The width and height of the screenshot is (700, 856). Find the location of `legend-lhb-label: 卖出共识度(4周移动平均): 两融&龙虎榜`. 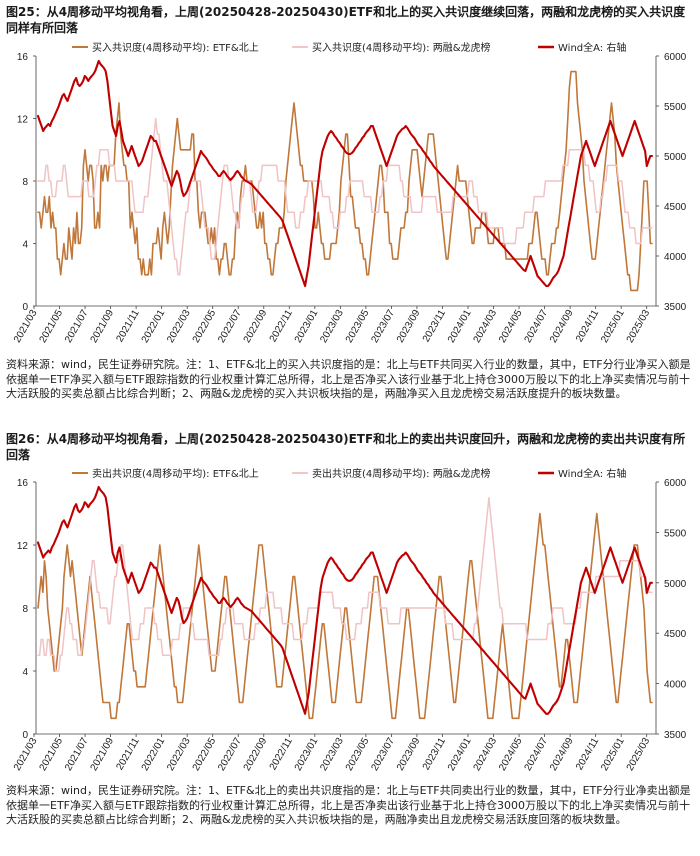

legend-lhb-label: 卖出共识度(4周移动平均): 两融&龙虎榜 is located at coordinates (401, 473).